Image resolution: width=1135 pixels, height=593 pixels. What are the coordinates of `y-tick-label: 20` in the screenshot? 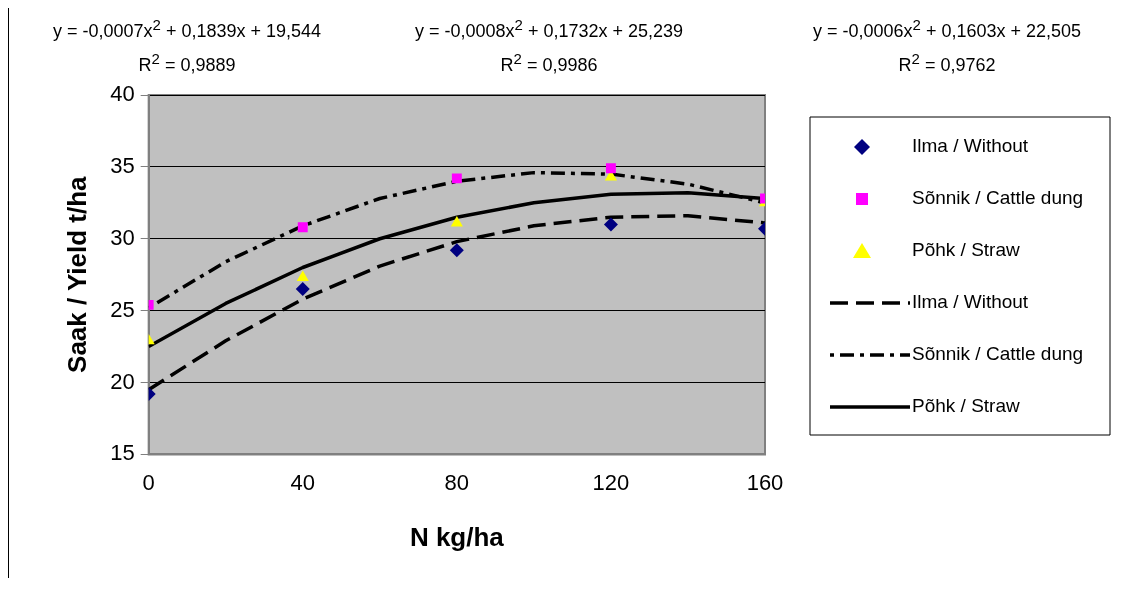 It's located at (122, 381).